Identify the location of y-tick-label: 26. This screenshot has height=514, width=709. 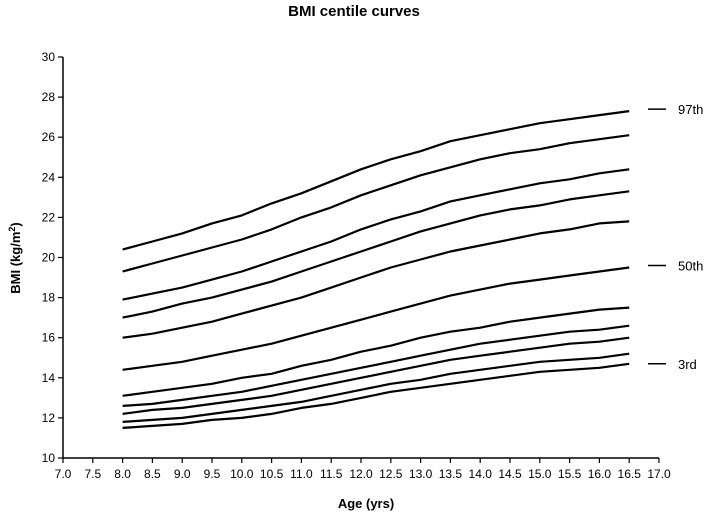
(49, 137).